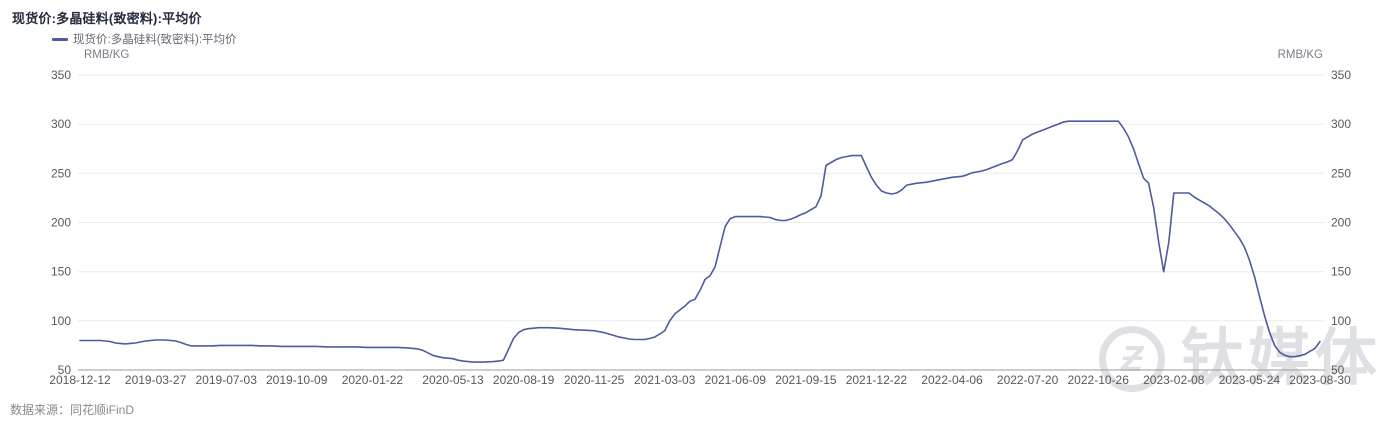  I want to click on x-axis-tick-label: 2023-05-24, so click(1250, 380).